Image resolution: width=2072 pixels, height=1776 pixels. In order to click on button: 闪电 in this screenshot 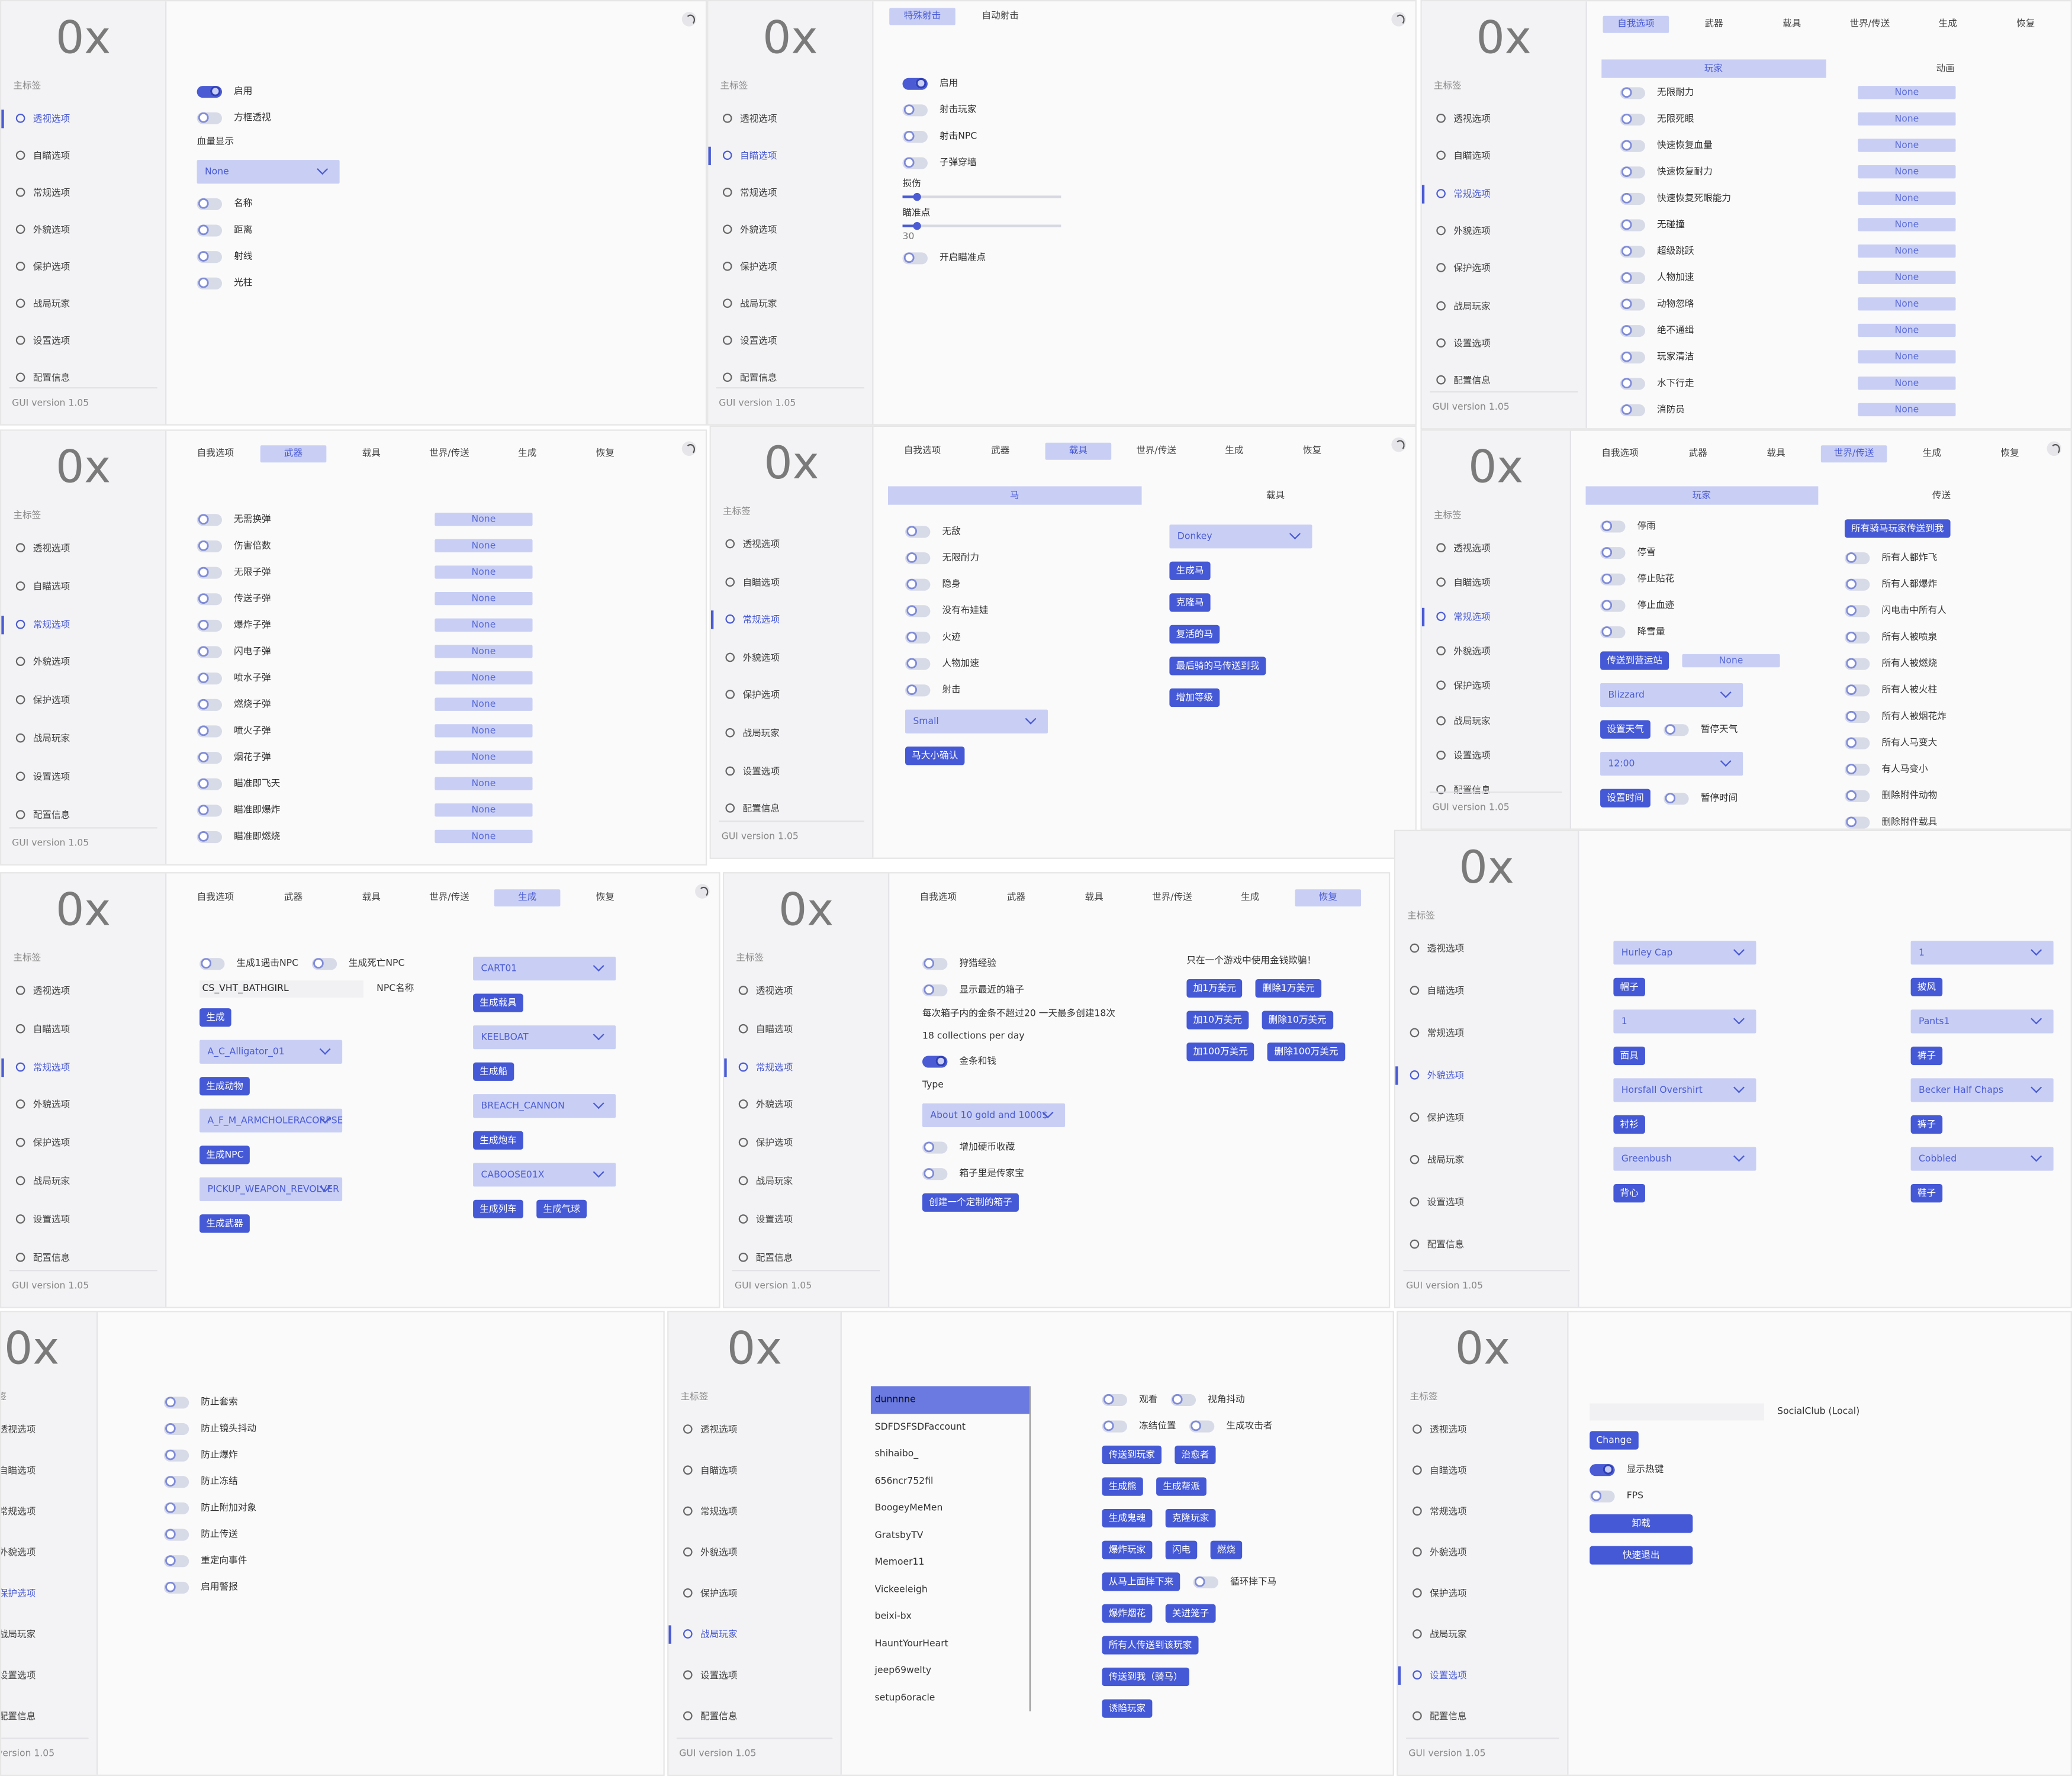, I will do `click(1181, 1549)`.